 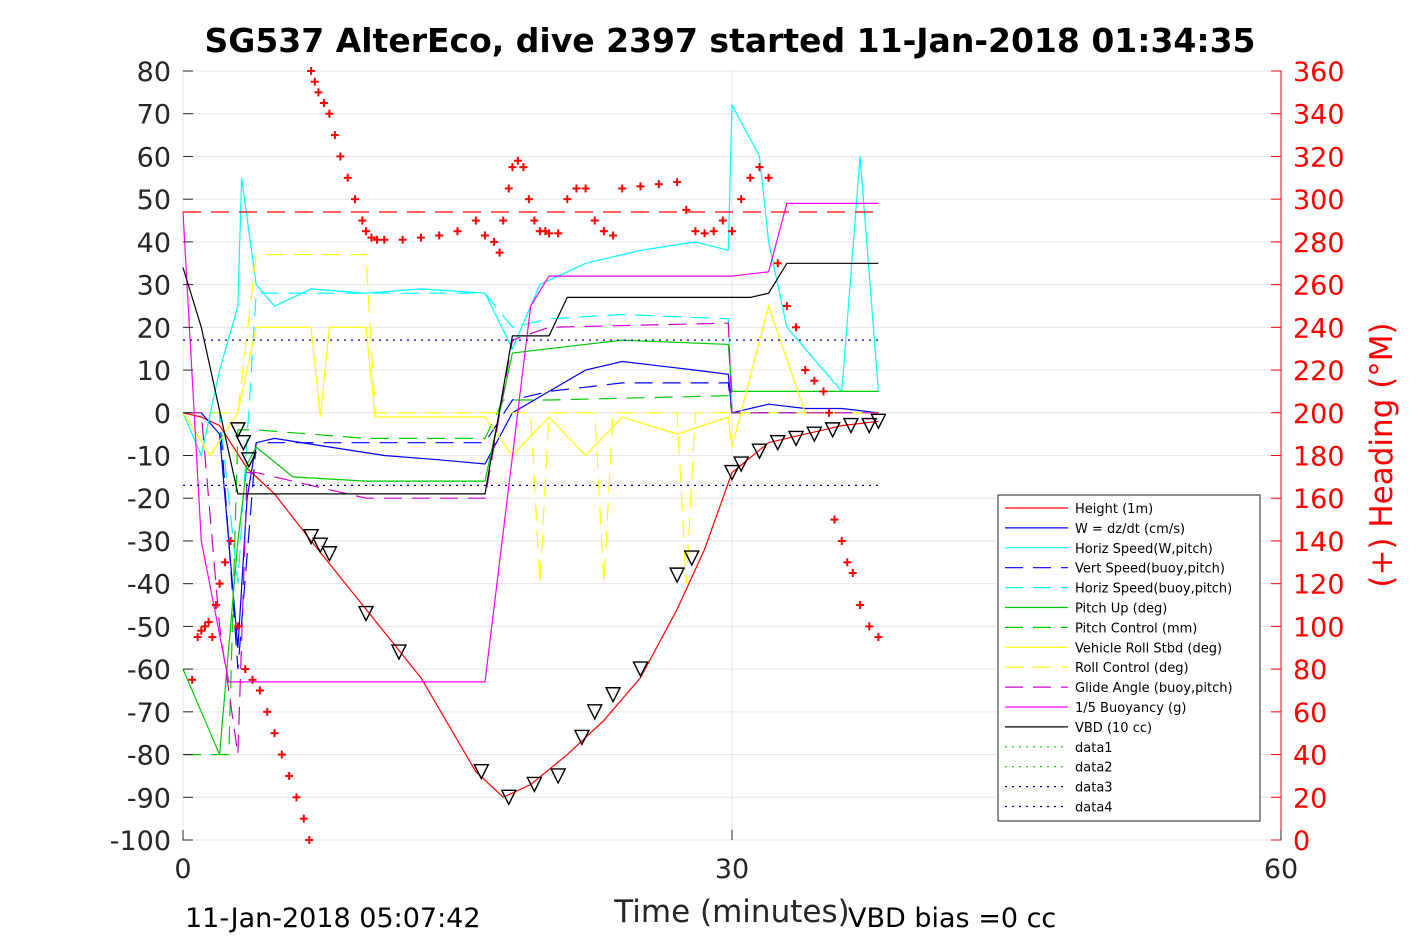 What do you see at coordinates (1094, 808) in the screenshot?
I see `legend-label: data4` at bounding box center [1094, 808].